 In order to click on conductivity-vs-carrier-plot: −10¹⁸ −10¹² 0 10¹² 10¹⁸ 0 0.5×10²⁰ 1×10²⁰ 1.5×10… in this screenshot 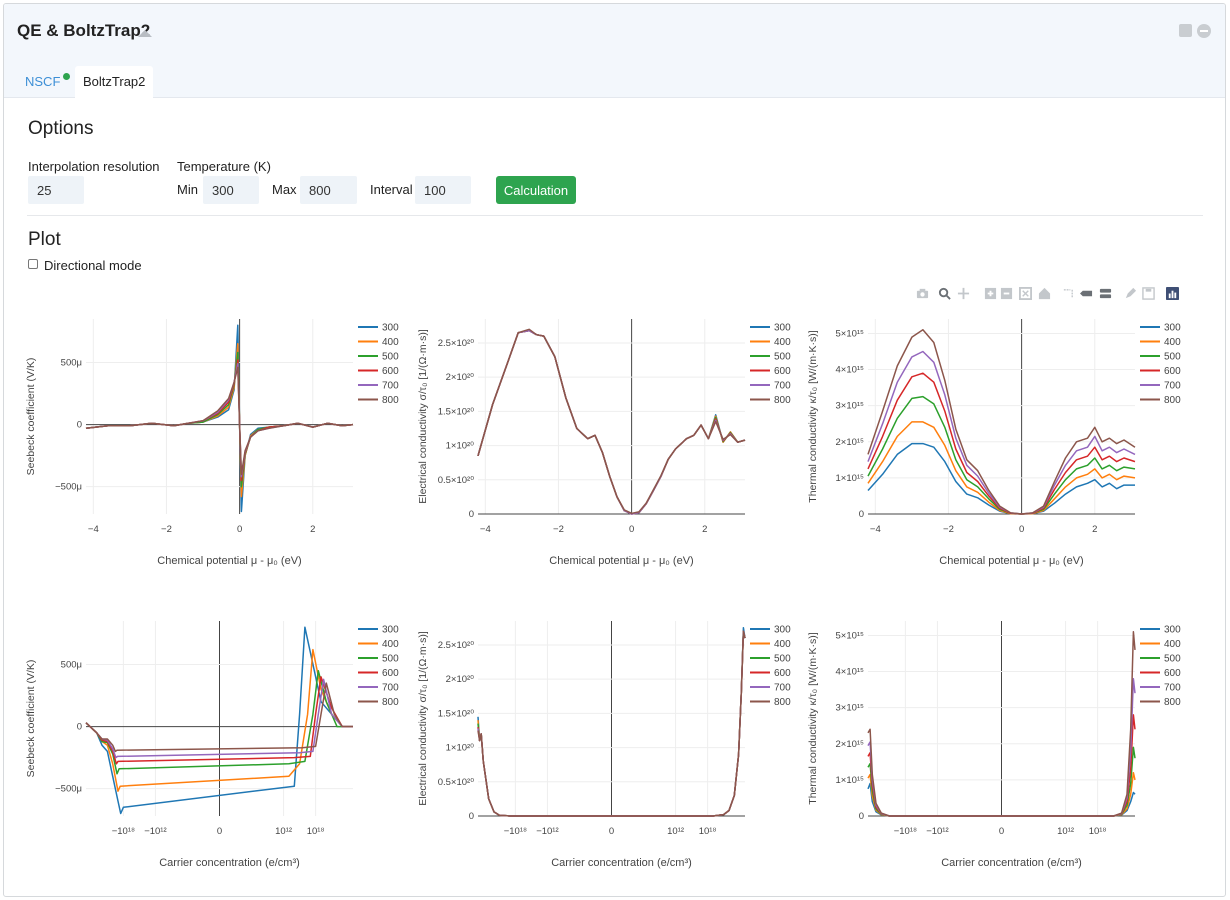, I will do `click(610, 748)`.